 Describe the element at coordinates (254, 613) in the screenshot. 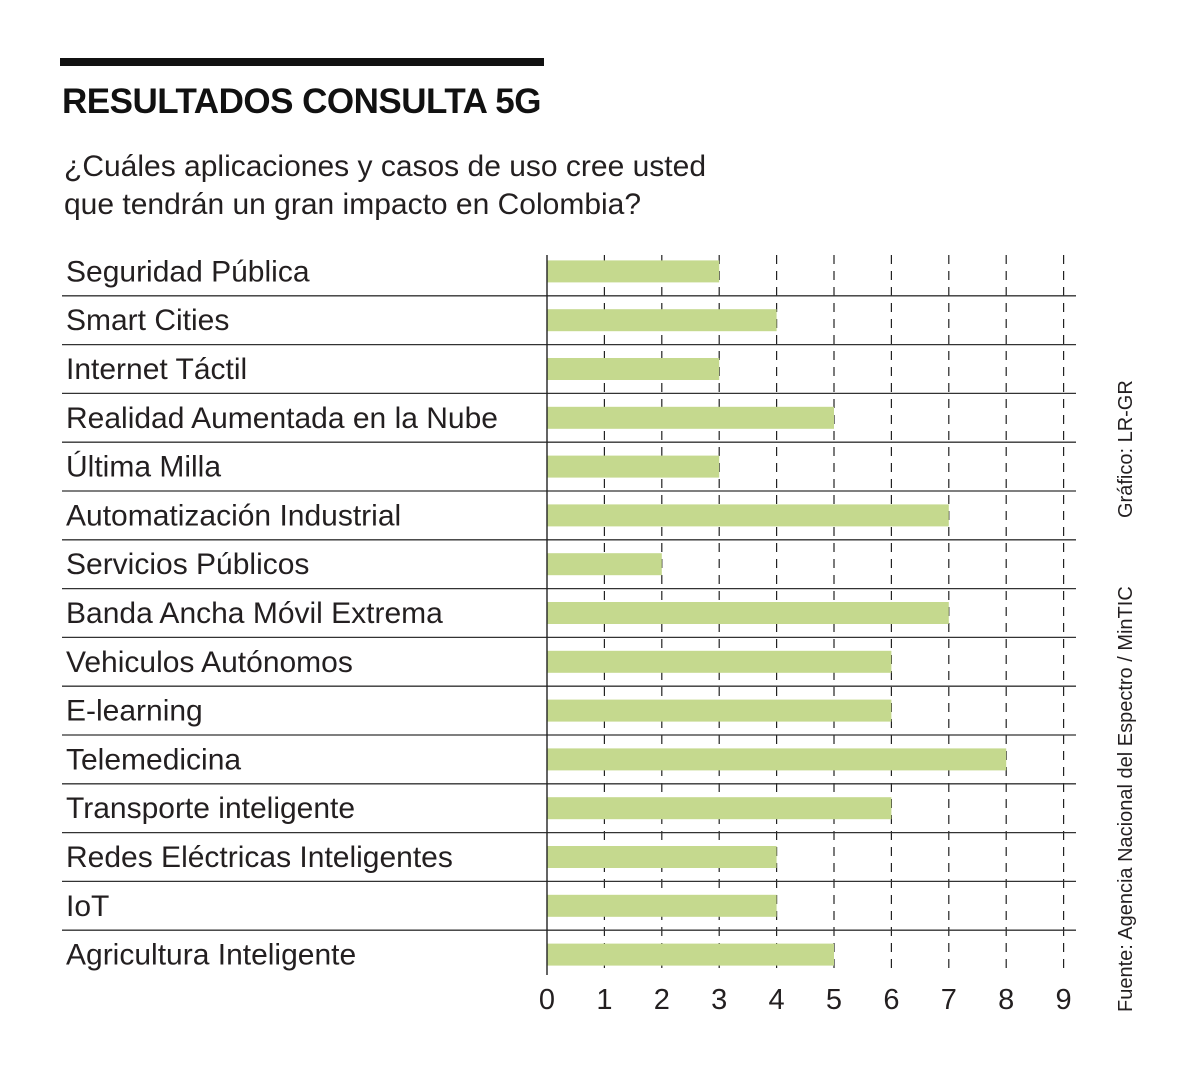

I see `category-label: Banda Ancha Móvil Extrema` at that location.